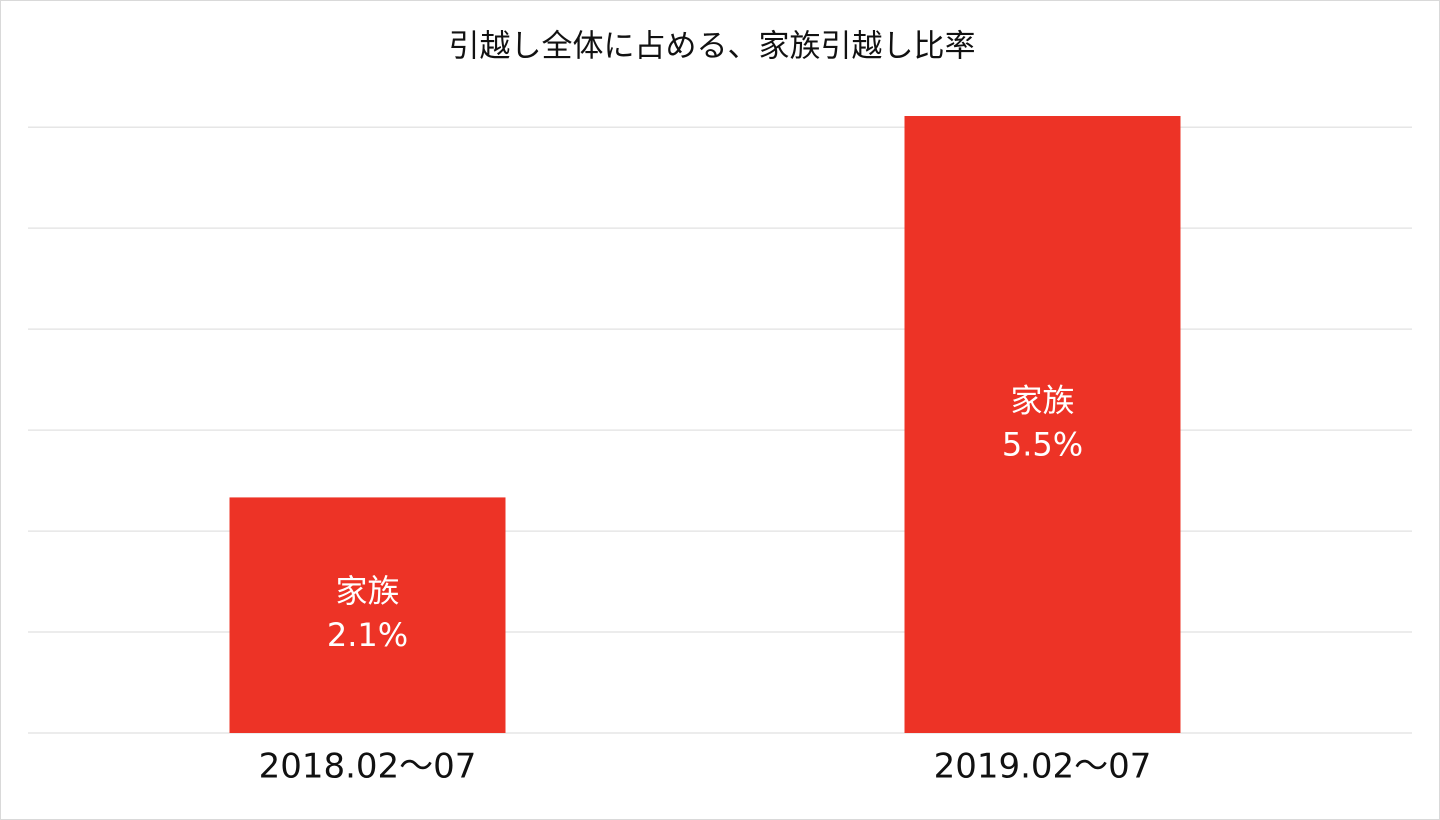 The image size is (1440, 820). What do you see at coordinates (367, 635) in the screenshot?
I see `data-label: 2.1%` at bounding box center [367, 635].